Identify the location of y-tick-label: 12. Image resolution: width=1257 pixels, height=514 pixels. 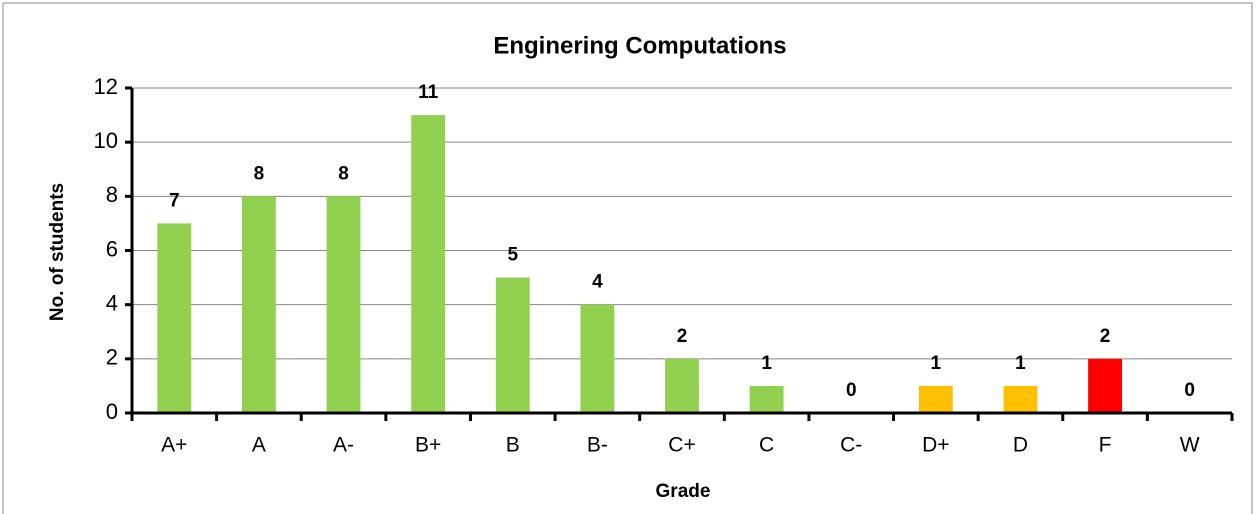
(106, 86).